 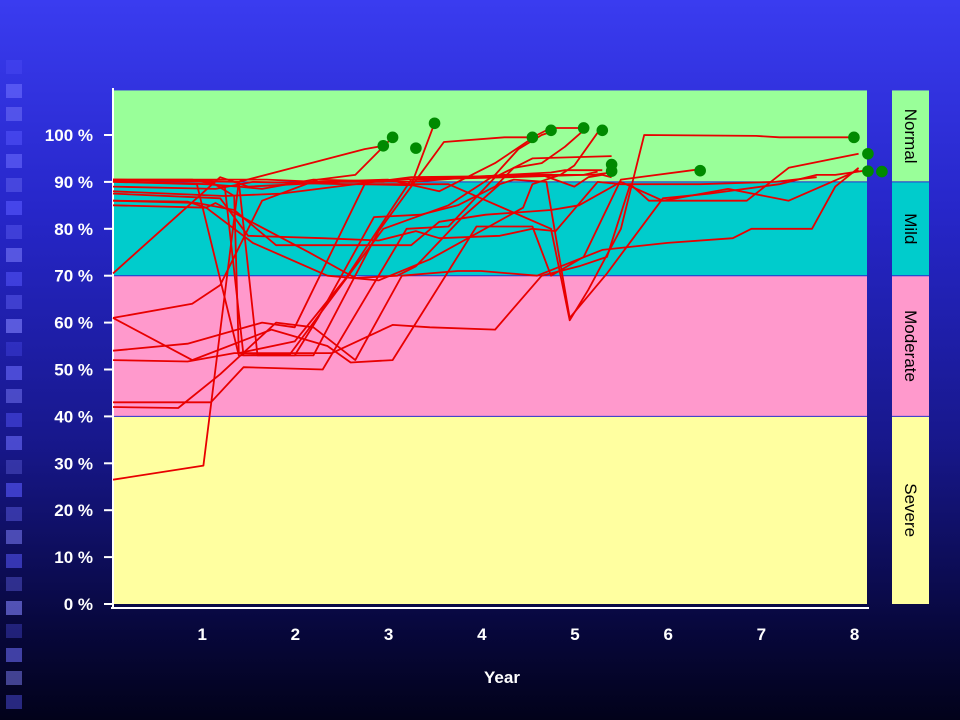 What do you see at coordinates (482, 634) in the screenshot?
I see `x-tick-label: 4` at bounding box center [482, 634].